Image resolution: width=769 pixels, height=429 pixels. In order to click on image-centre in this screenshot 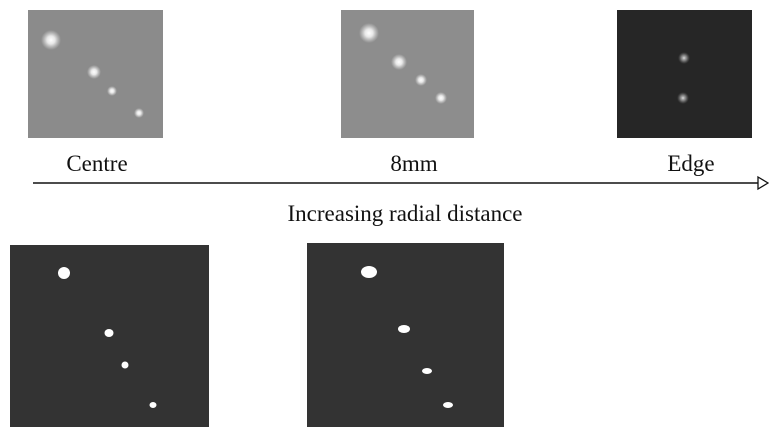, I will do `click(95, 74)`.